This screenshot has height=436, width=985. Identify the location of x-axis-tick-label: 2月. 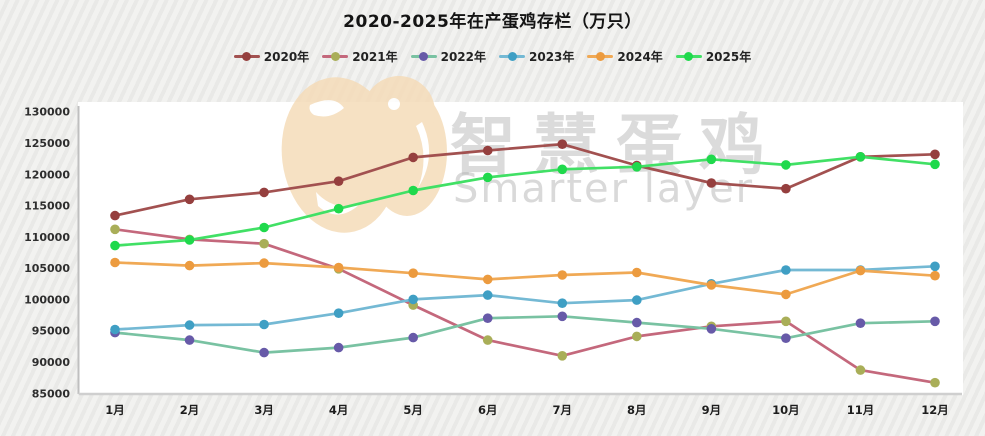
(190, 410).